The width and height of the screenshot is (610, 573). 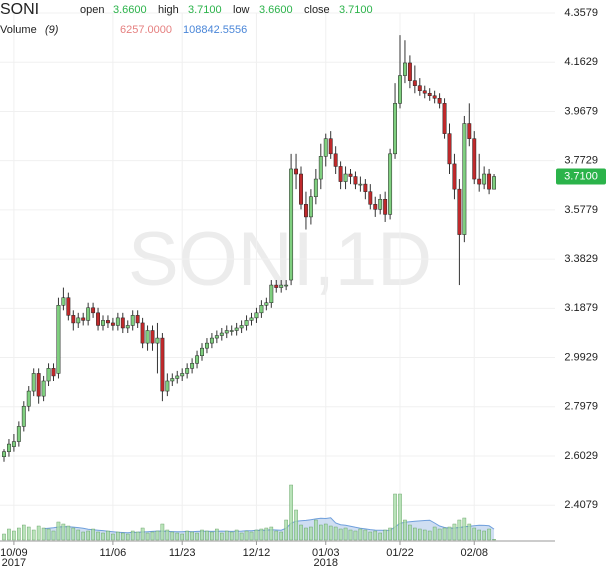 I want to click on y-tick-label: 4.3579, so click(x=581, y=13).